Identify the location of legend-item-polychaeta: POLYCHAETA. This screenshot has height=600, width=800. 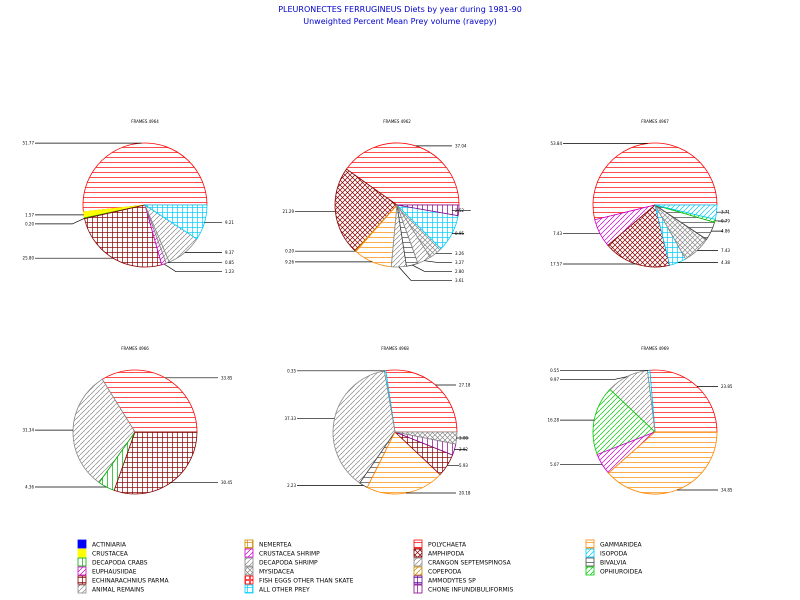
(440, 544).